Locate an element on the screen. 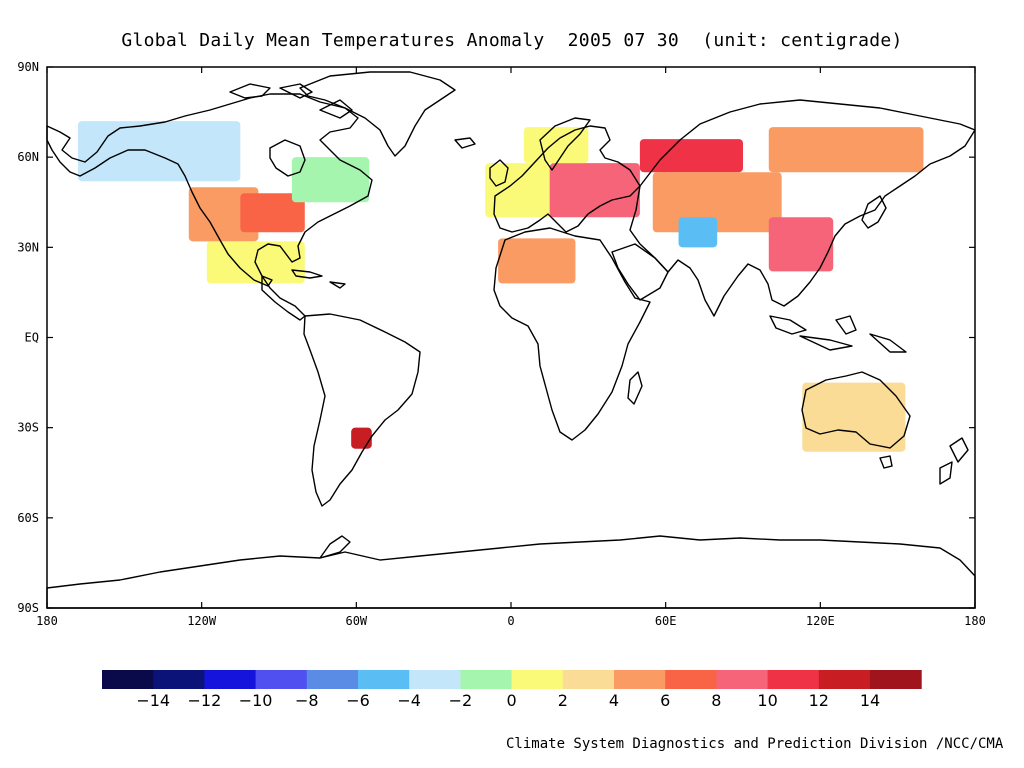 The height and width of the screenshot is (768, 1024). lat-label: 30N is located at coordinates (28, 247).